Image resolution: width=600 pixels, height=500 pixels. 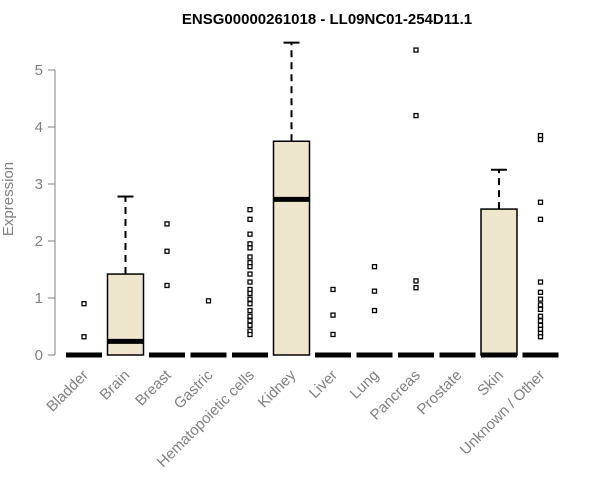 What do you see at coordinates (39, 70) in the screenshot?
I see `y-tick-label: 5` at bounding box center [39, 70].